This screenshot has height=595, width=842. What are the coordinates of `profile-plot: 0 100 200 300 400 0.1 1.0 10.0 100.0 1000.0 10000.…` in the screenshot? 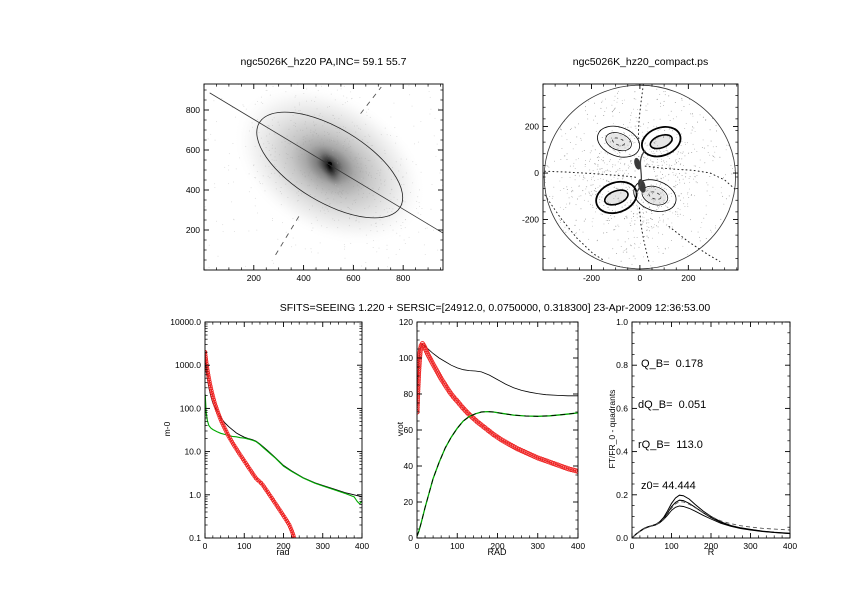 It's located at (269, 434).